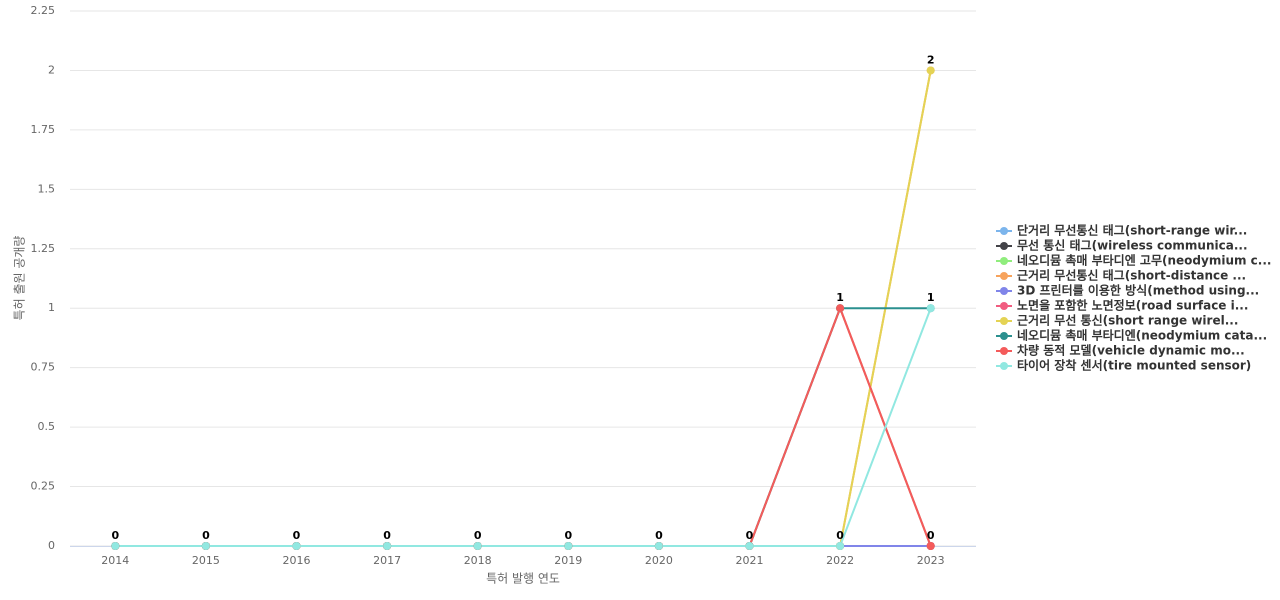 This screenshot has height=600, width=1280. Describe the element at coordinates (43, 248) in the screenshot. I see `y-tick-label: 1.25` at that location.